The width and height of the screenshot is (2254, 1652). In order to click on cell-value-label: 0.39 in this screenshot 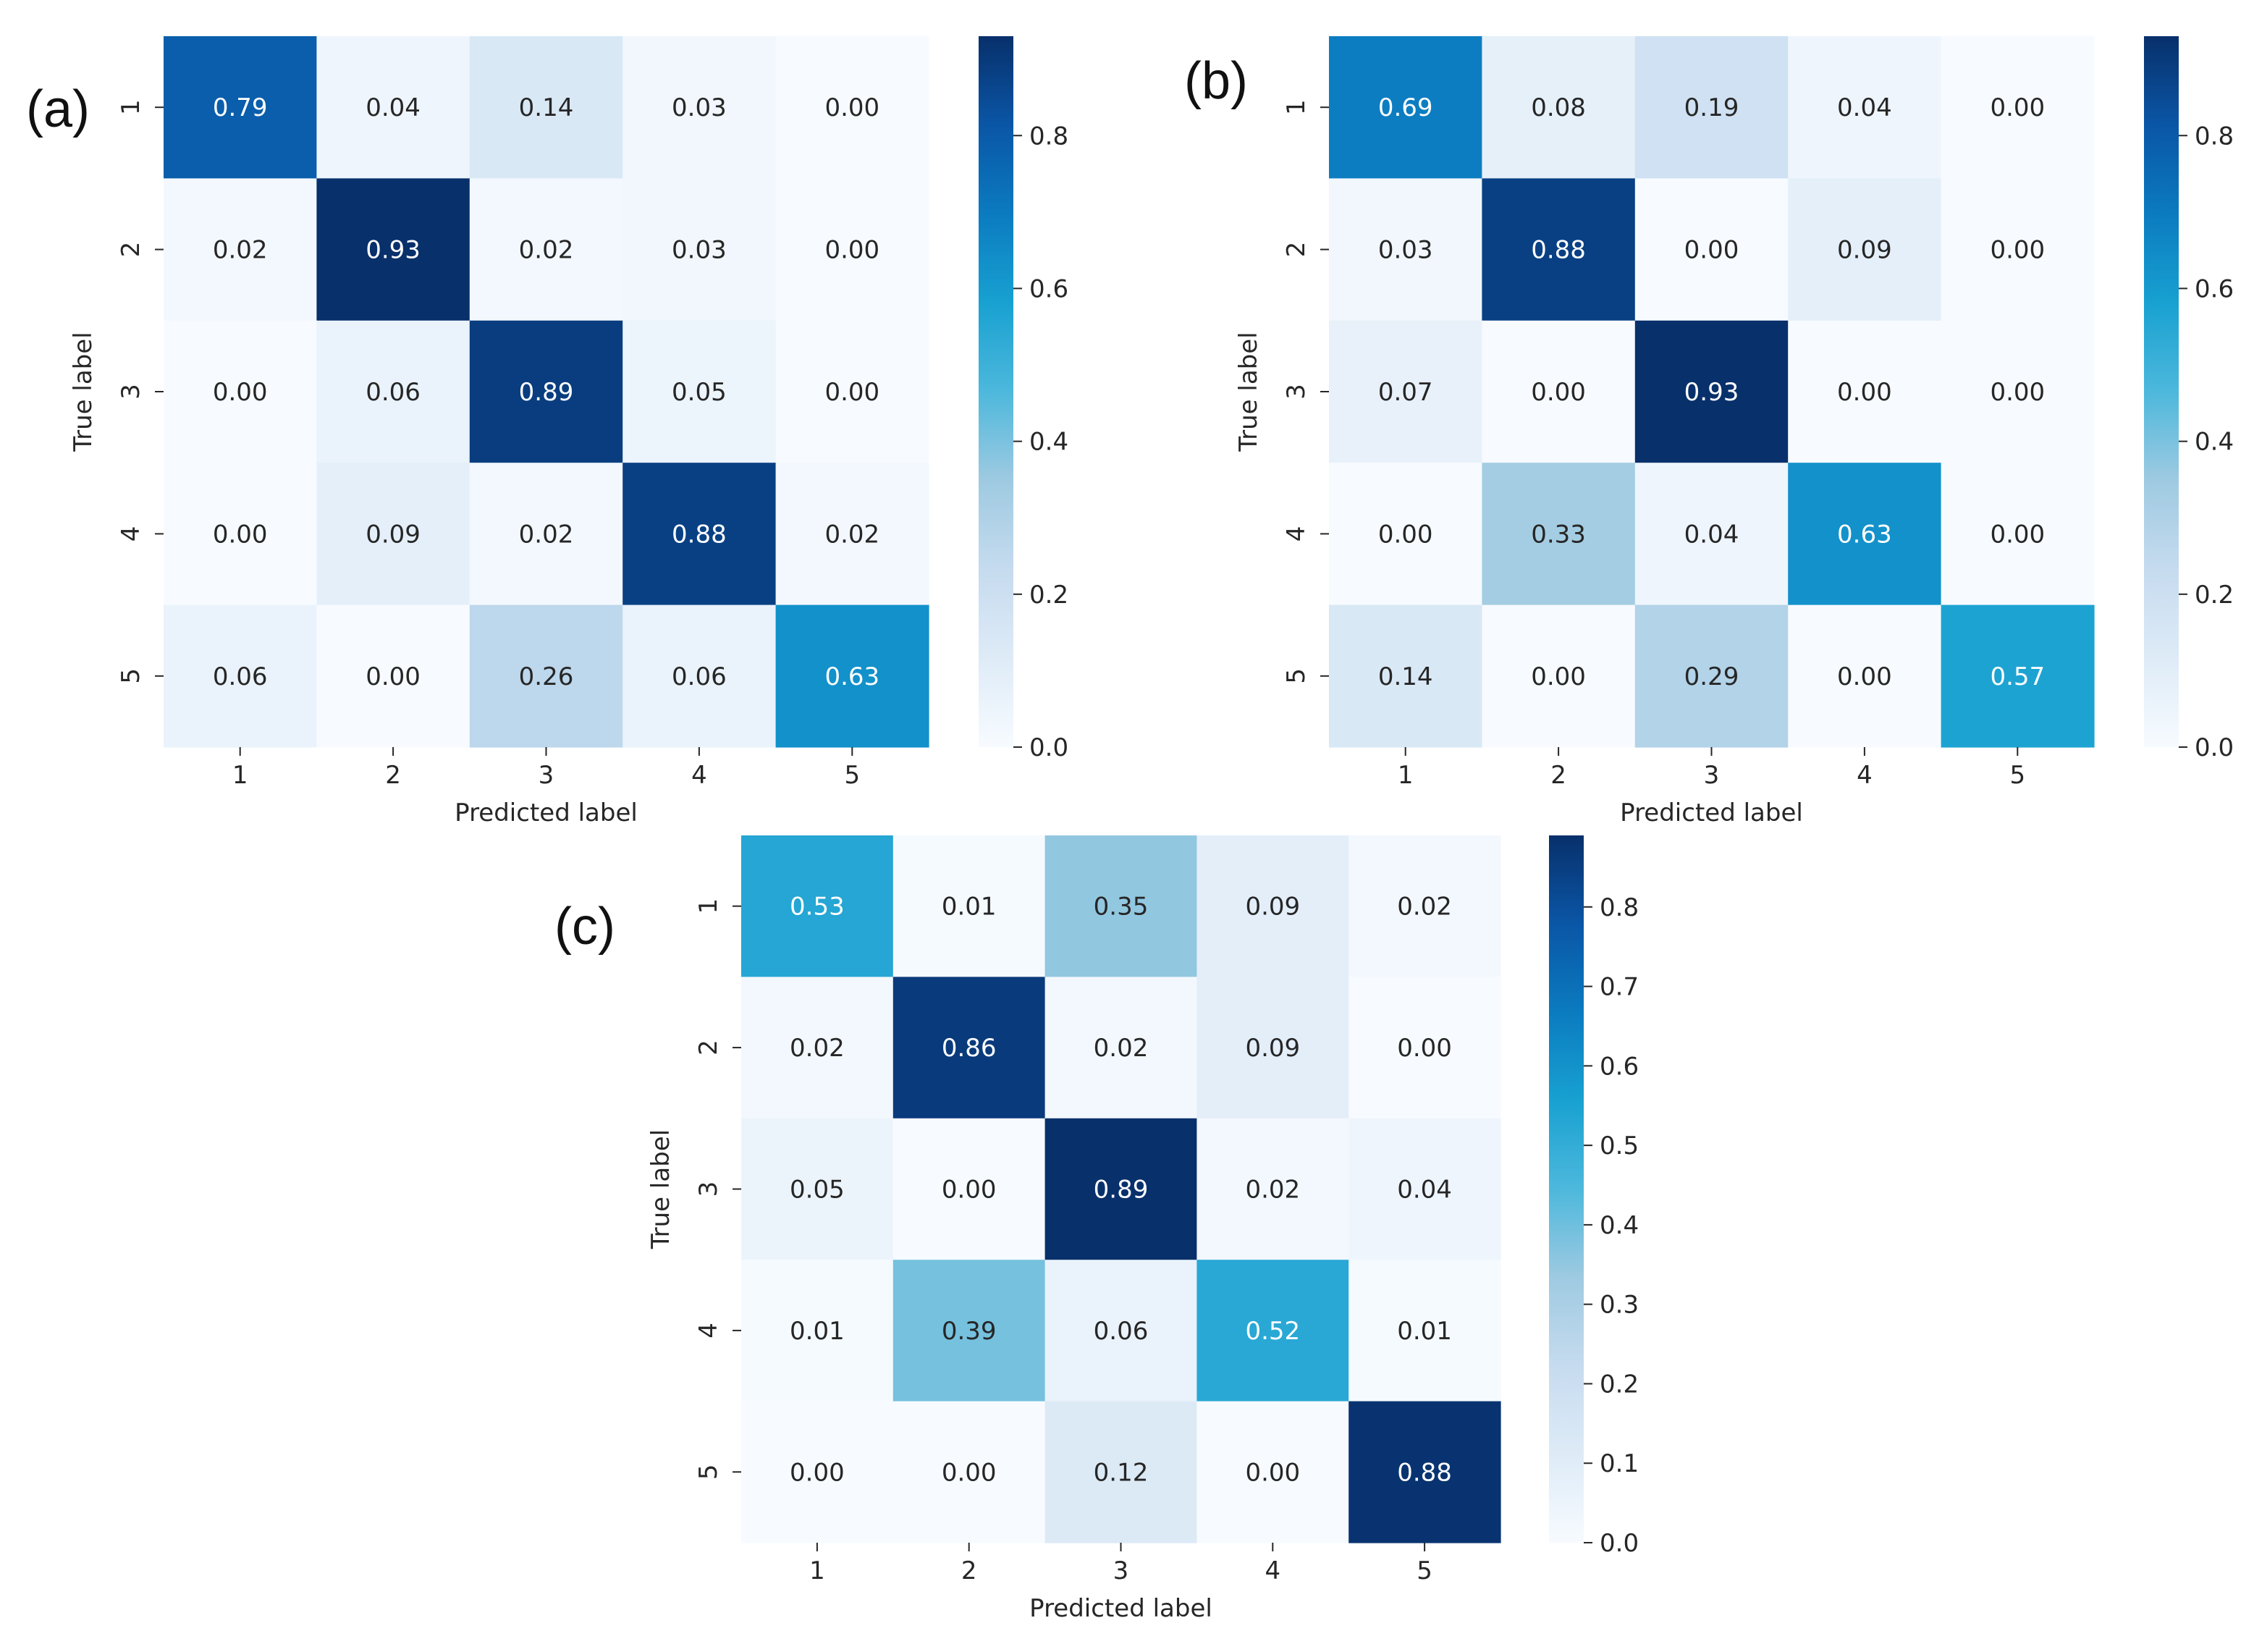, I will do `click(970, 1332)`.